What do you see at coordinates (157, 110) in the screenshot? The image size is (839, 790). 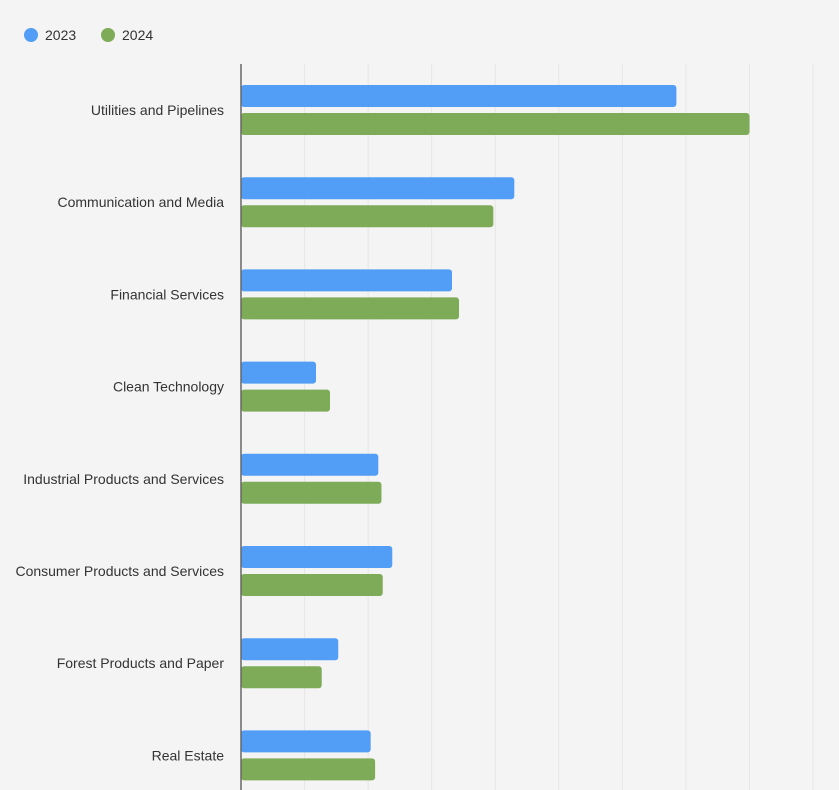 I see `category-label: Utilities and Pipelines` at bounding box center [157, 110].